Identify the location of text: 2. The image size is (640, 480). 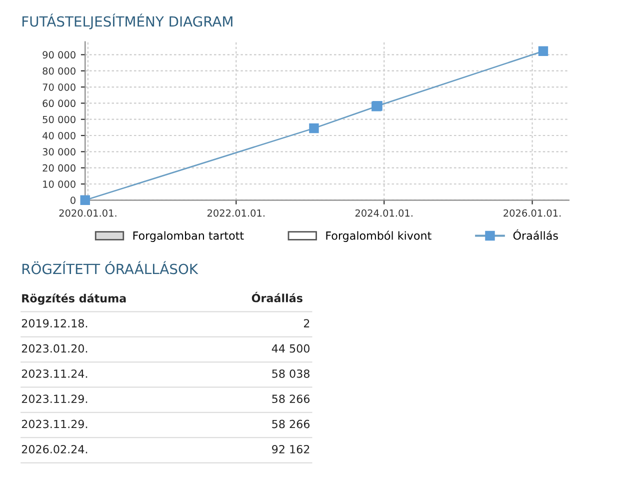
(307, 323).